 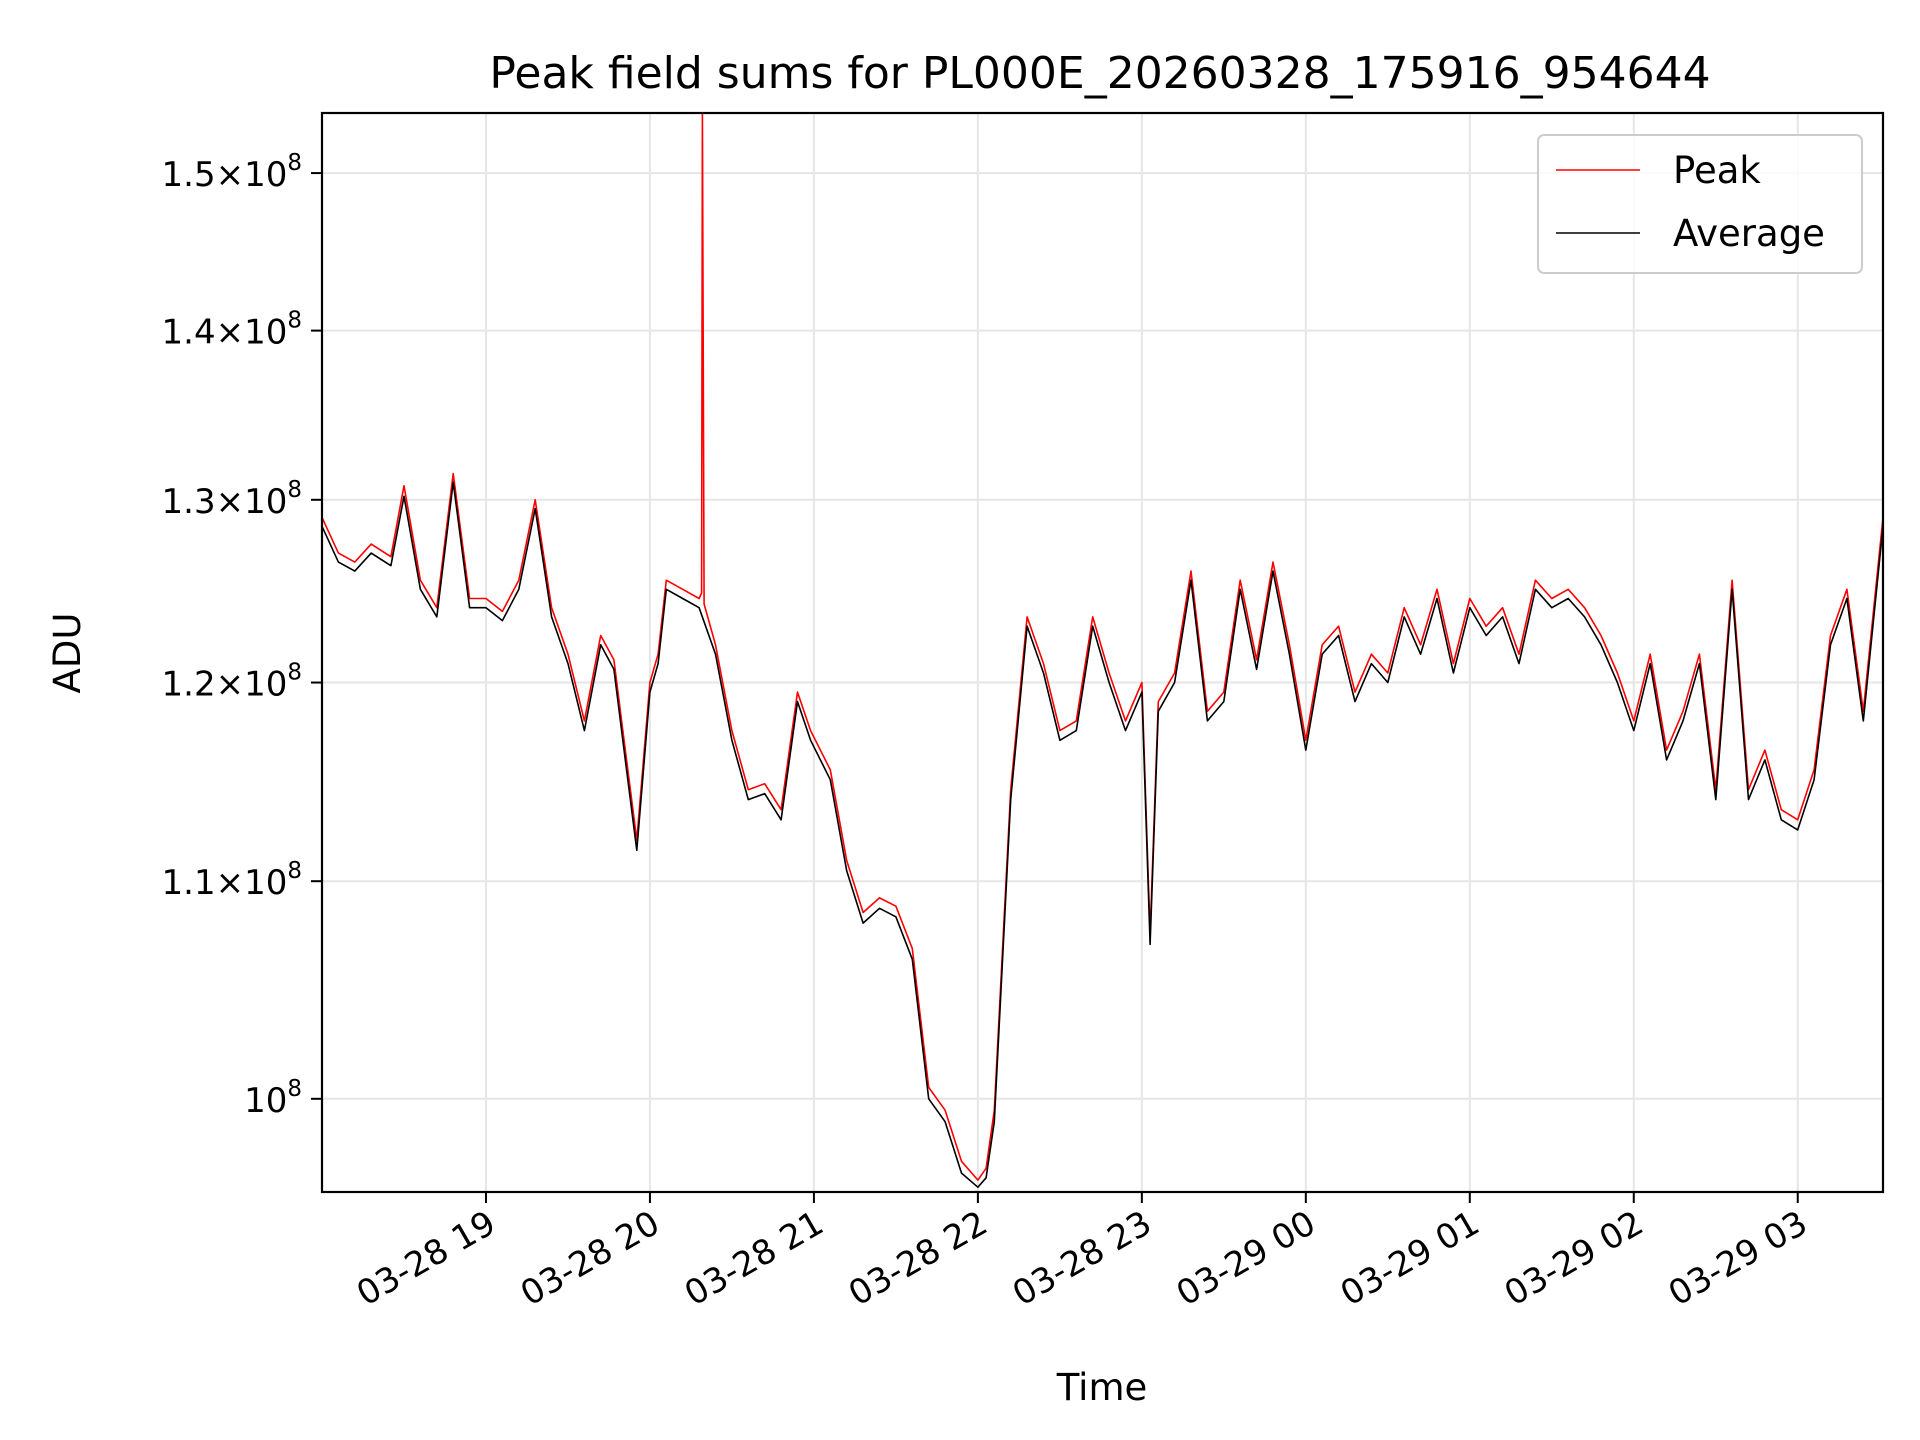 I want to click on y-tick-label: 1.2×108, so click(x=232, y=682).